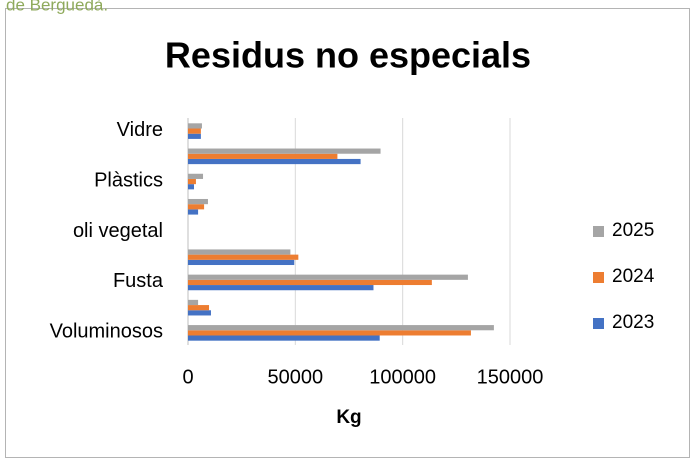  I want to click on x-axis-label: Kg, so click(348, 417).